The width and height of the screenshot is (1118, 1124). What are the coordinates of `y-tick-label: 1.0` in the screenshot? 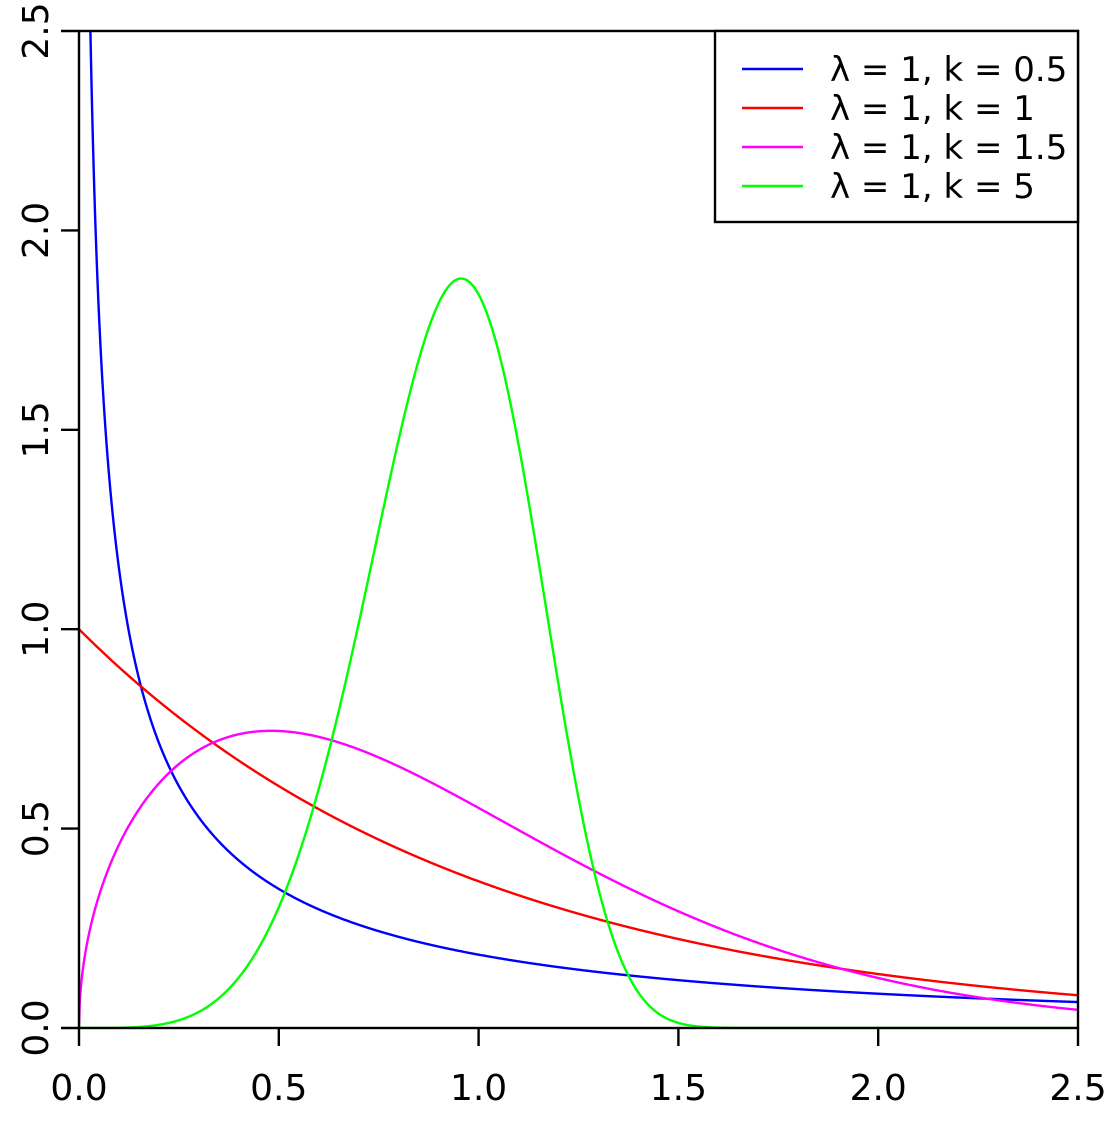 It's located at (36, 629).